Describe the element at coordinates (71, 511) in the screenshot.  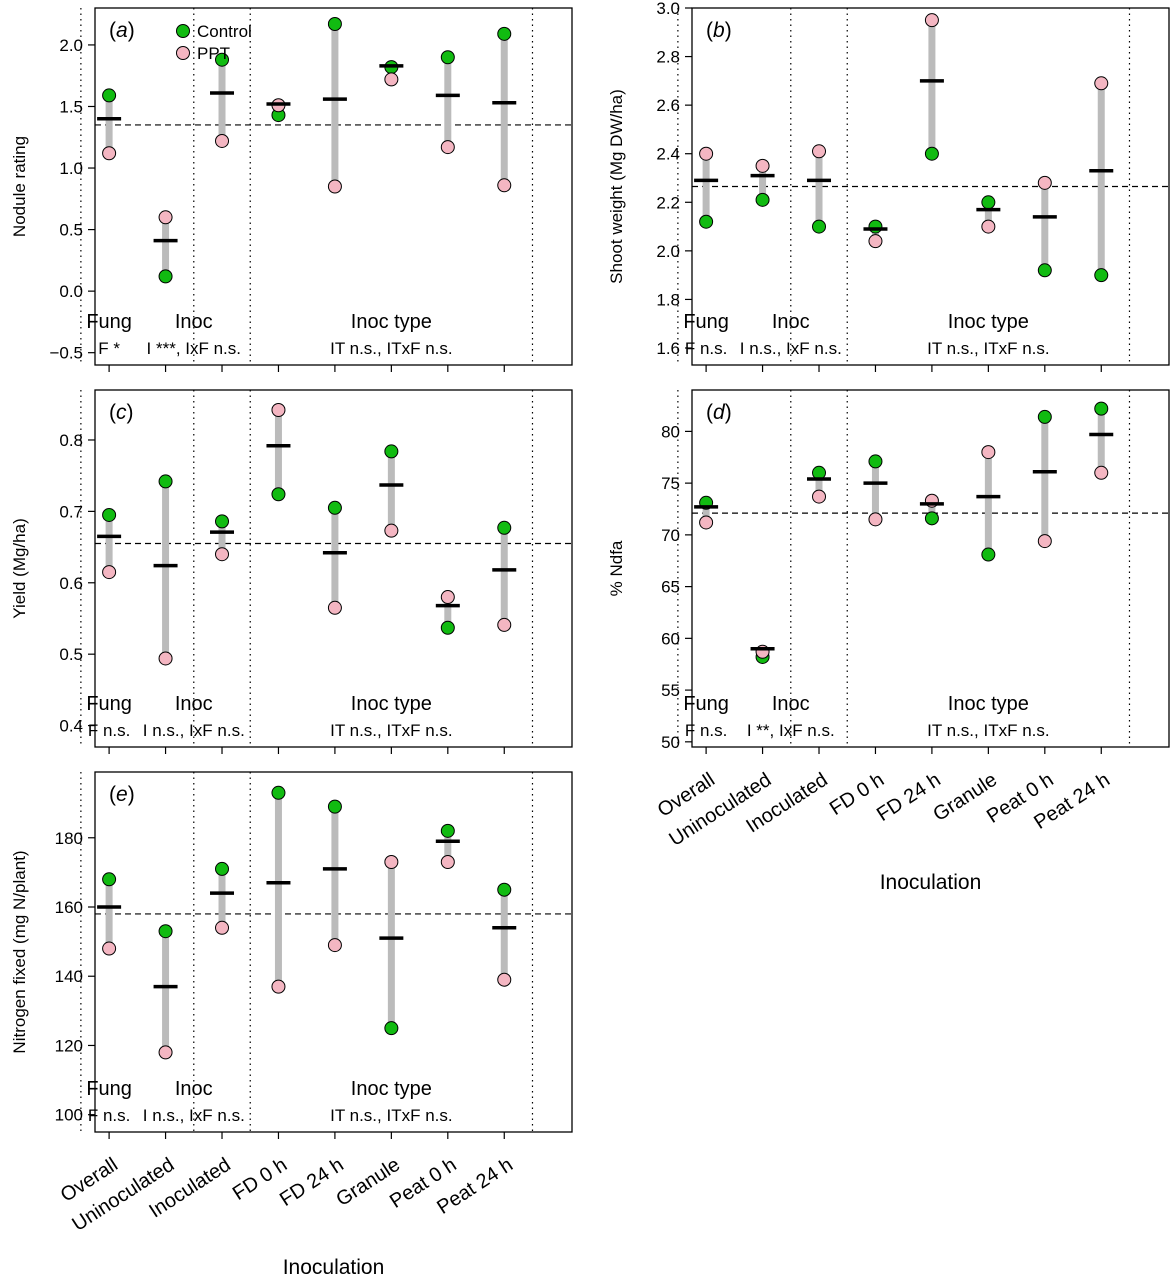
I see `y-tick-label: 0.7` at that location.